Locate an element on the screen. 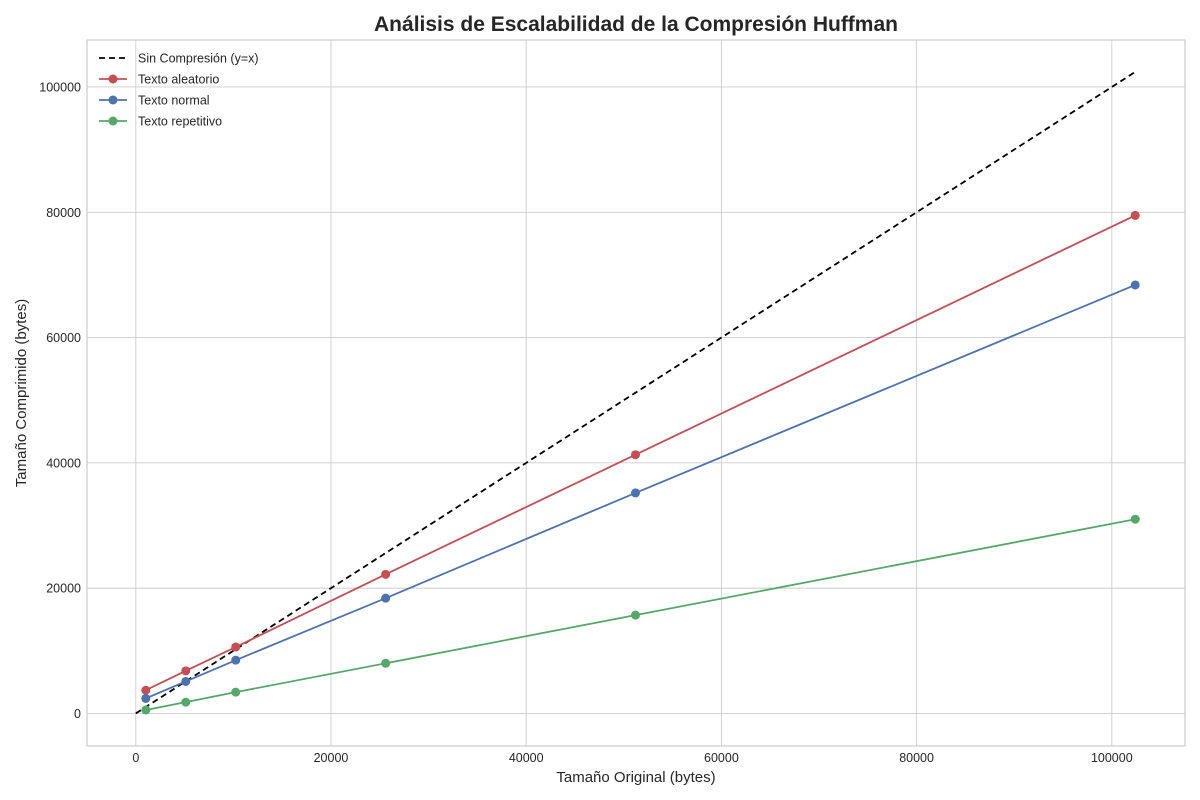 The height and width of the screenshot is (800, 1200). legend-label: Texto normal is located at coordinates (174, 101).